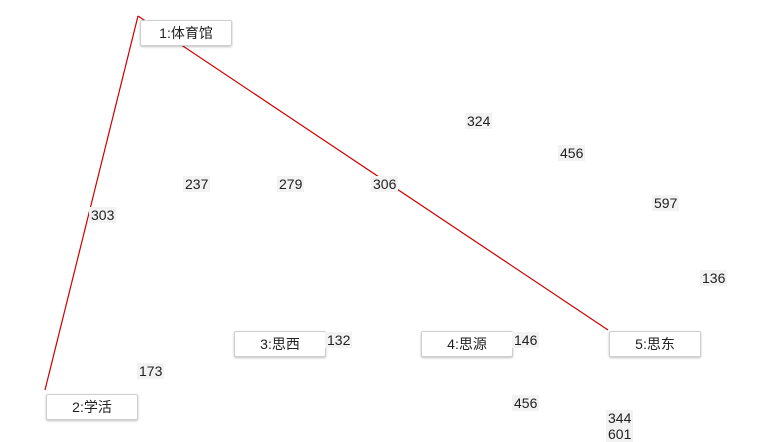 This screenshot has width=758, height=442. What do you see at coordinates (151, 371) in the screenshot?
I see `edge-weight-label: 173` at bounding box center [151, 371].